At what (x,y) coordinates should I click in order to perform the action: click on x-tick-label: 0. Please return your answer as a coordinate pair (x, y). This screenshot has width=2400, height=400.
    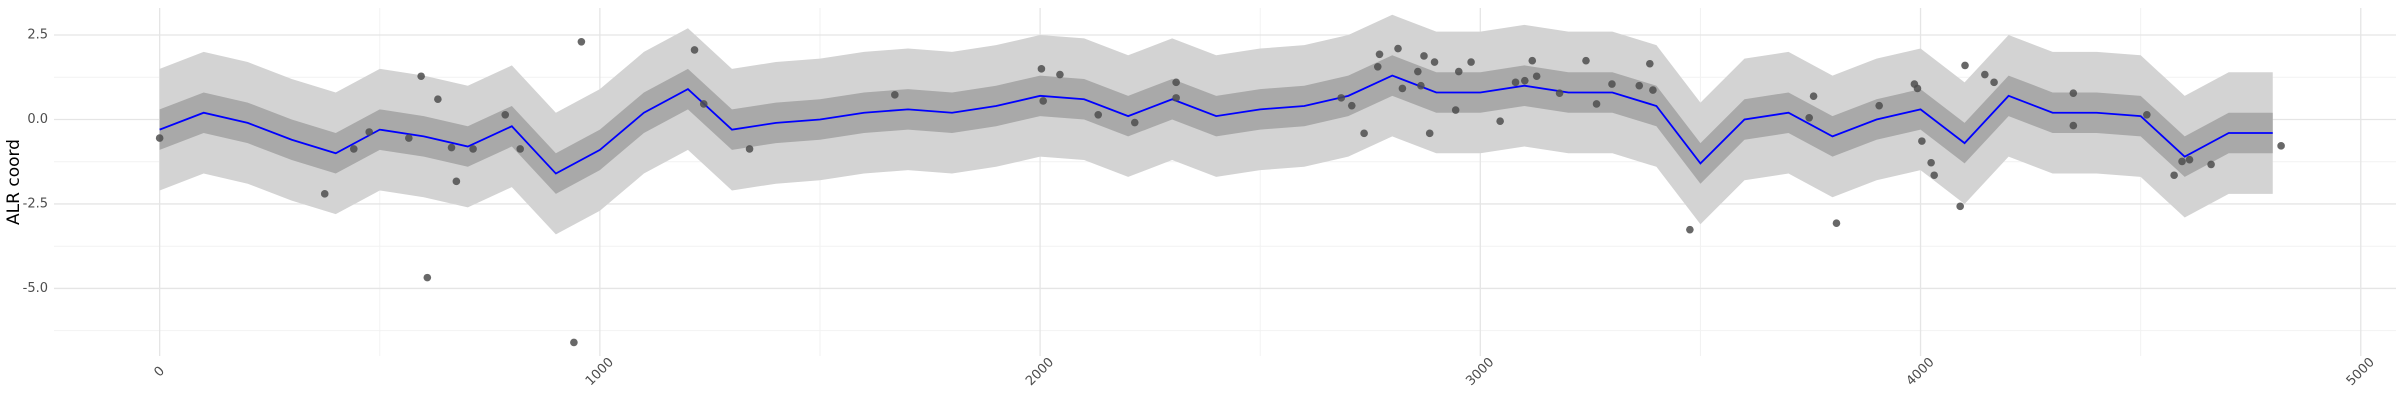
    Looking at the image, I should click on (159, 372).